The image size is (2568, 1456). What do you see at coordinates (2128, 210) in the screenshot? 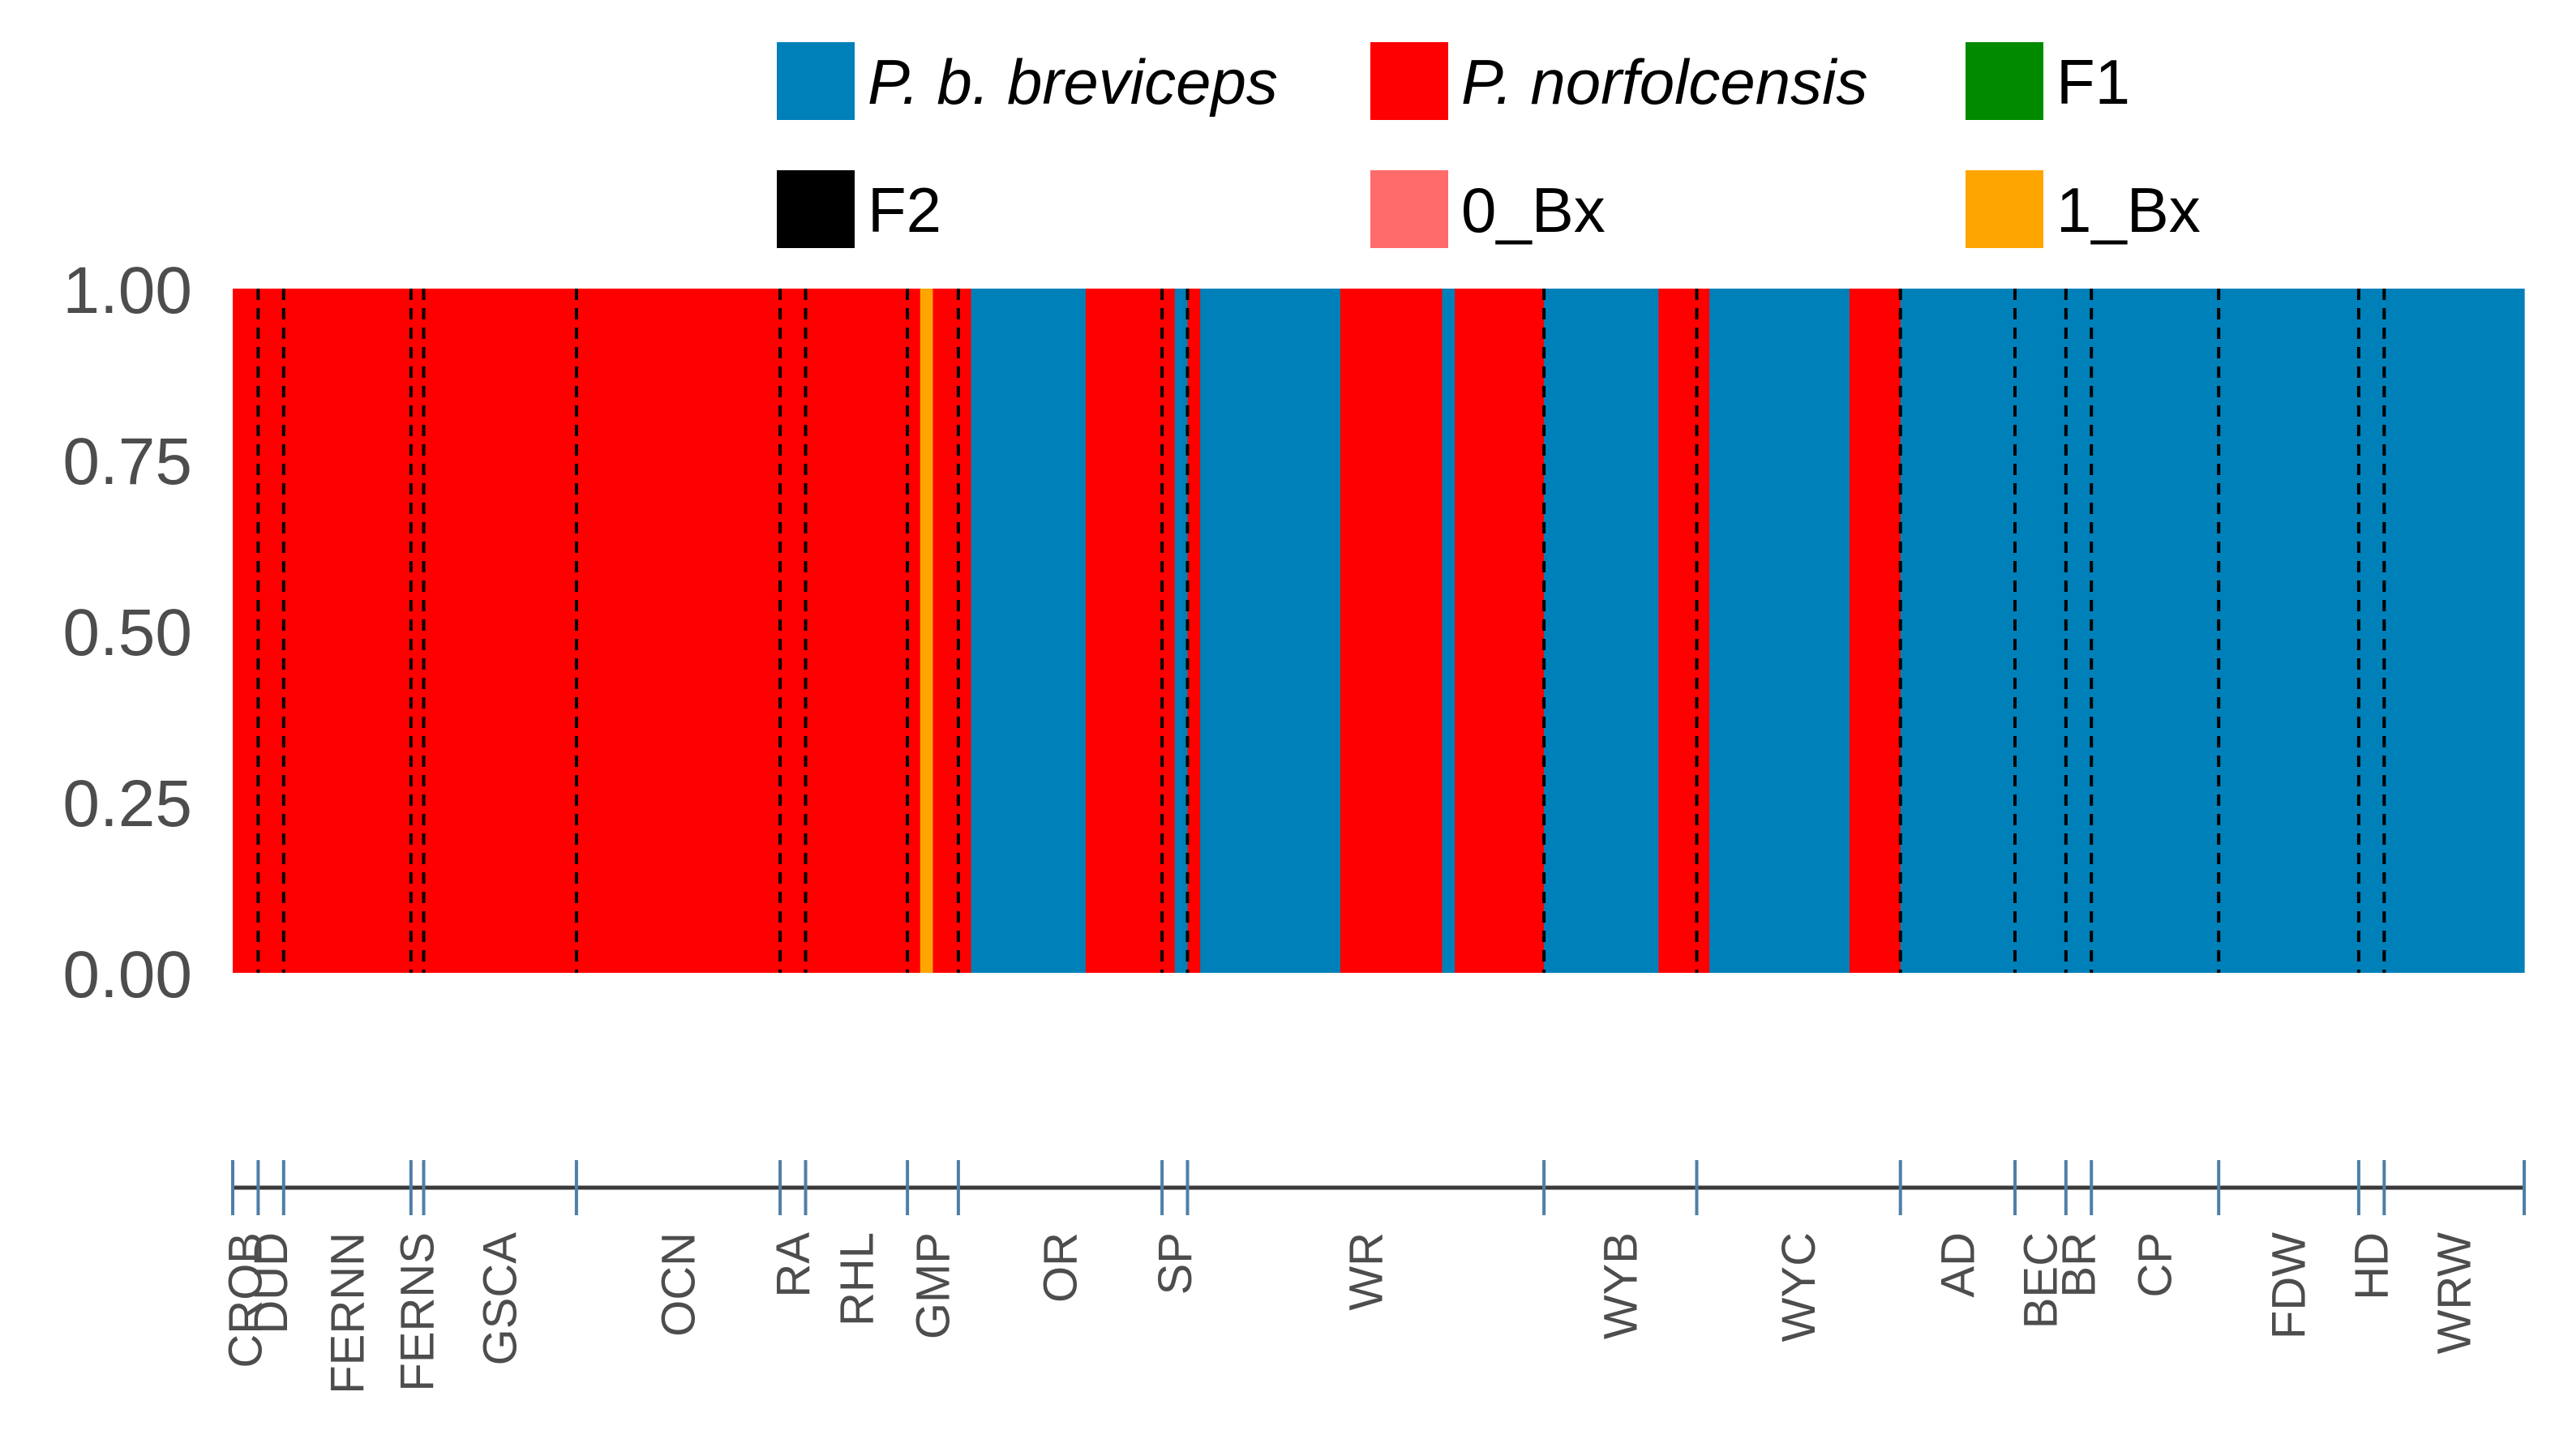
I see `legend-label-1-bx: 1_Bx` at bounding box center [2128, 210].